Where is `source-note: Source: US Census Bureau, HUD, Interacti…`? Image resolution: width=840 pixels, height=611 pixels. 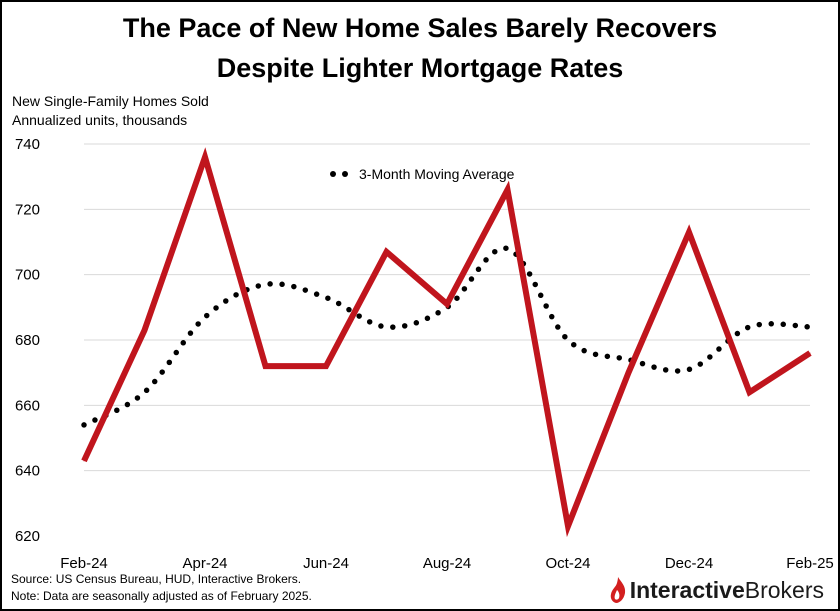
source-note: Source: US Census Bureau, HUD, Interacti… is located at coordinates (156, 579).